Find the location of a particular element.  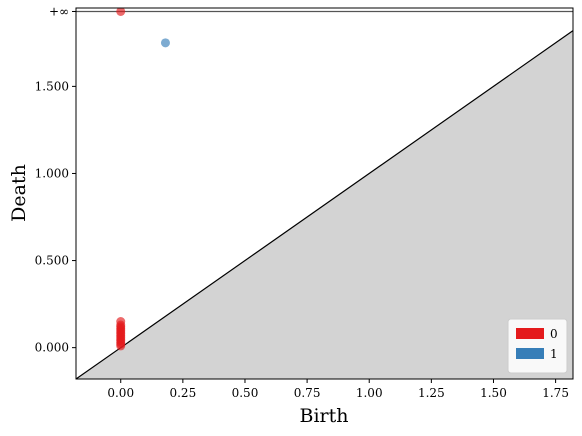

x-tick-label: 1.00 is located at coordinates (369, 393).